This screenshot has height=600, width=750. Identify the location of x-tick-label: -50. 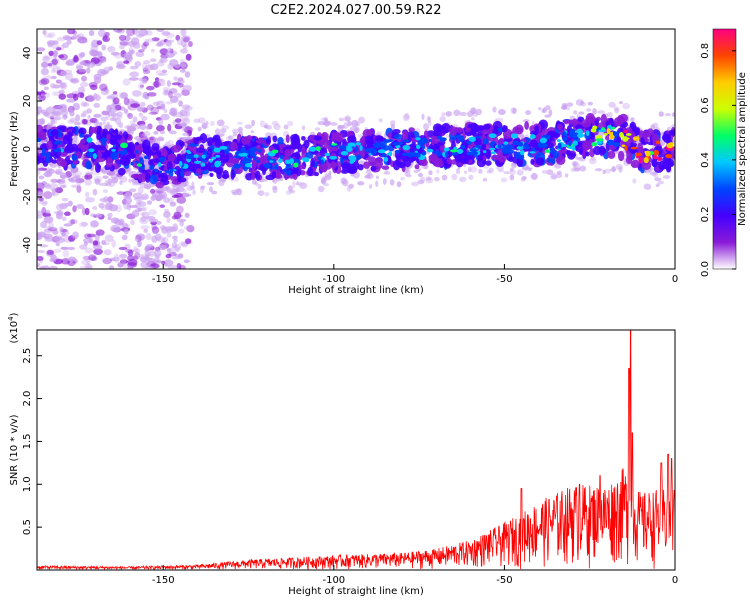
(504, 279).